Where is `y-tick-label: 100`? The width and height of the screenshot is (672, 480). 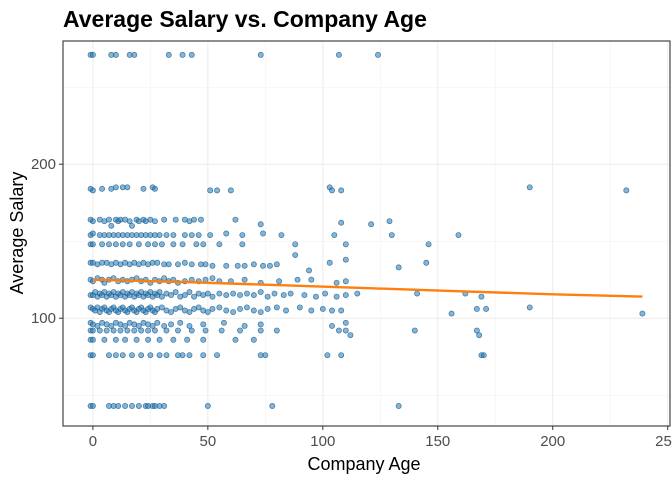 y-tick-label: 100 is located at coordinates (43, 318).